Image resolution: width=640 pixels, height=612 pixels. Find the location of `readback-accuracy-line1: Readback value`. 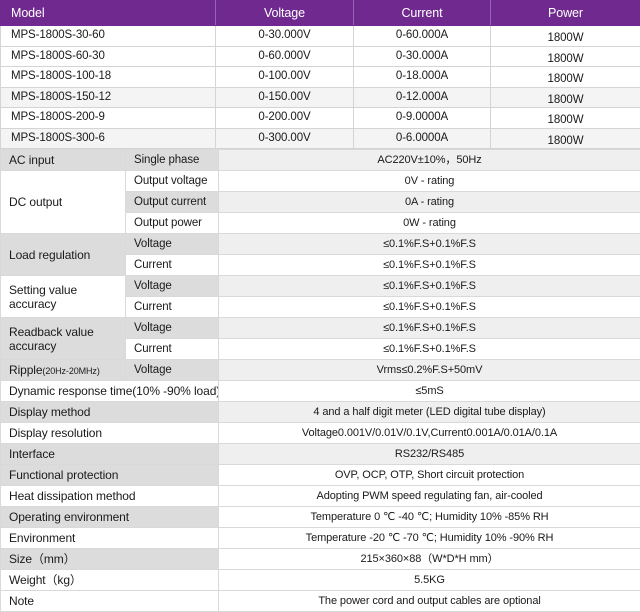

readback-accuracy-line1: Readback value is located at coordinates (51, 332).